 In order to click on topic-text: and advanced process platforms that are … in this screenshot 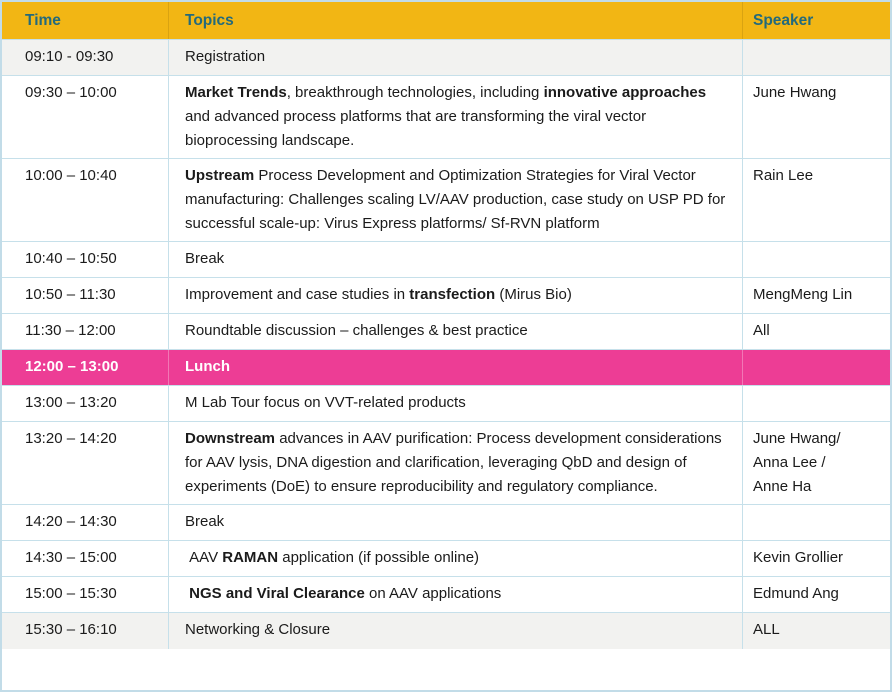, I will do `click(416, 128)`.